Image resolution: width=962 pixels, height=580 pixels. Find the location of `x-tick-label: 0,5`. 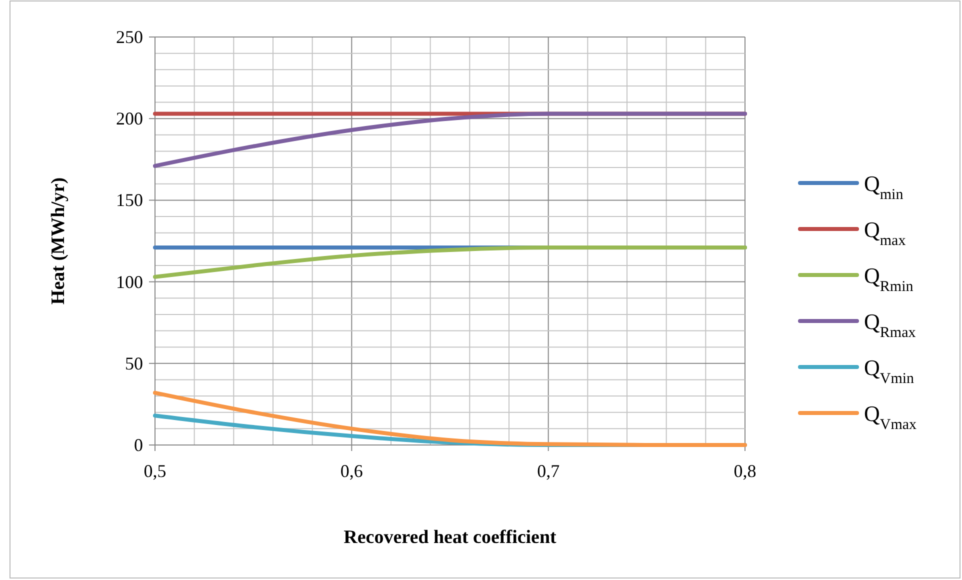

x-tick-label: 0,5 is located at coordinates (155, 471).